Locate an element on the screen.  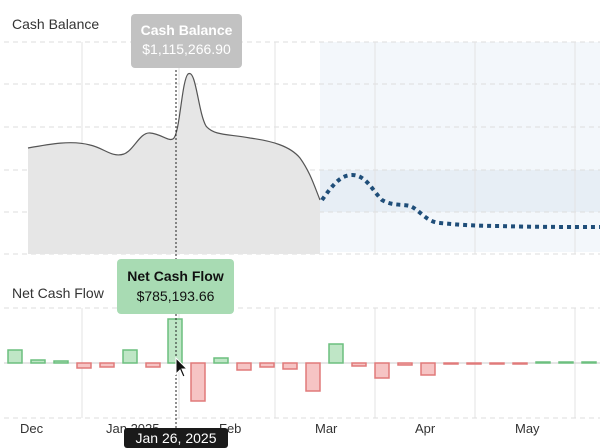
net-cash-flow-title: Net Cash Flow is located at coordinates (58, 293).